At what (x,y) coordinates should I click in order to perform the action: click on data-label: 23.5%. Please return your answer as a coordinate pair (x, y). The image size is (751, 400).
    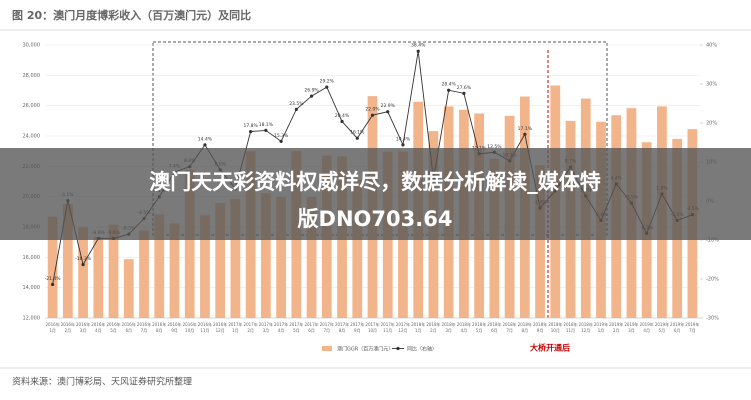
    Looking at the image, I should click on (296, 104).